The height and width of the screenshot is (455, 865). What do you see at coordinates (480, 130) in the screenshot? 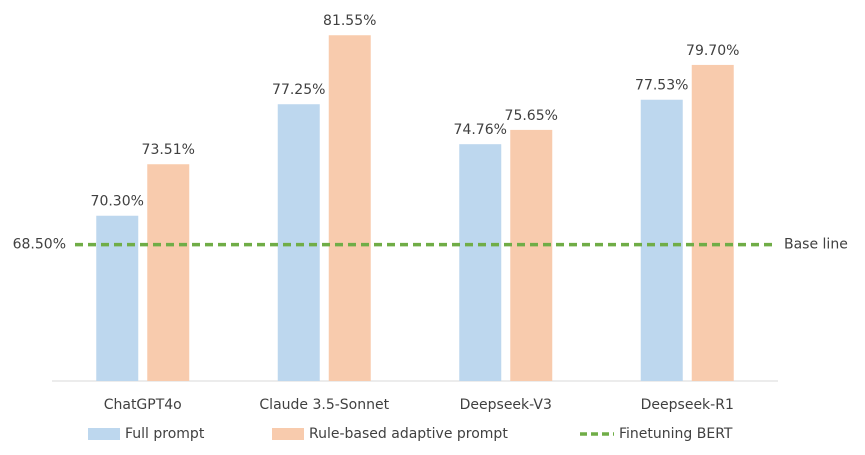
I see `value-label: 74.76%` at bounding box center [480, 130].